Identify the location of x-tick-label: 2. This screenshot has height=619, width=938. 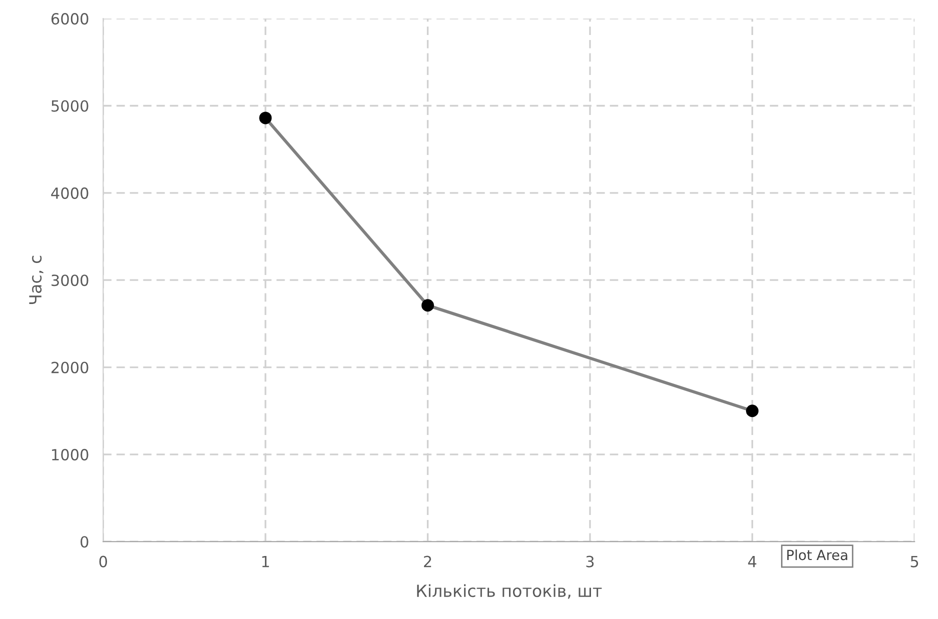
(428, 562).